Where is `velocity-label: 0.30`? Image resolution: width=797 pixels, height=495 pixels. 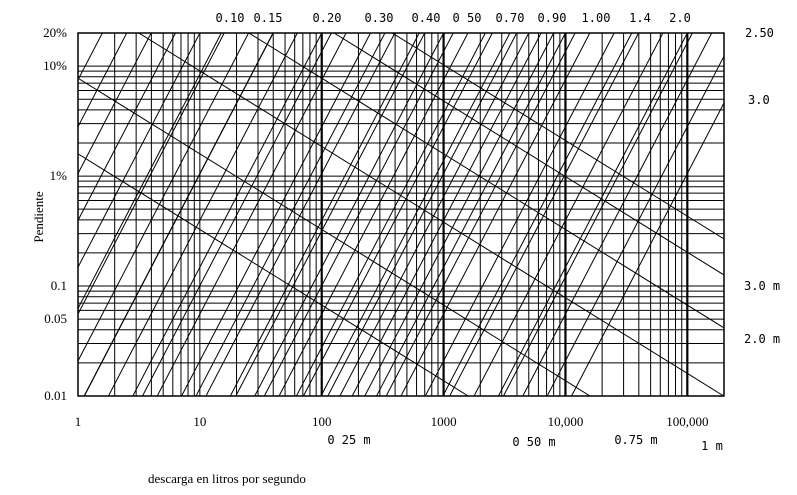
velocity-label: 0.30 is located at coordinates (379, 18).